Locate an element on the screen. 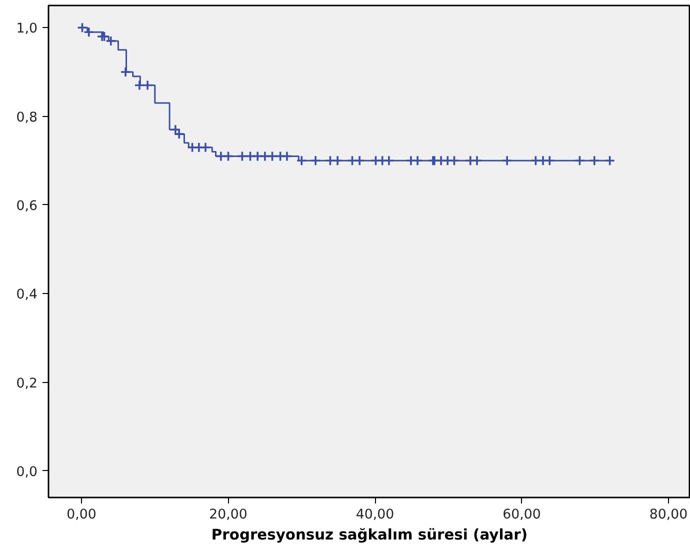 The image size is (690, 557). x-axis-title: Progresyonsuz sağkalım süresi (aylar) is located at coordinates (369, 535).